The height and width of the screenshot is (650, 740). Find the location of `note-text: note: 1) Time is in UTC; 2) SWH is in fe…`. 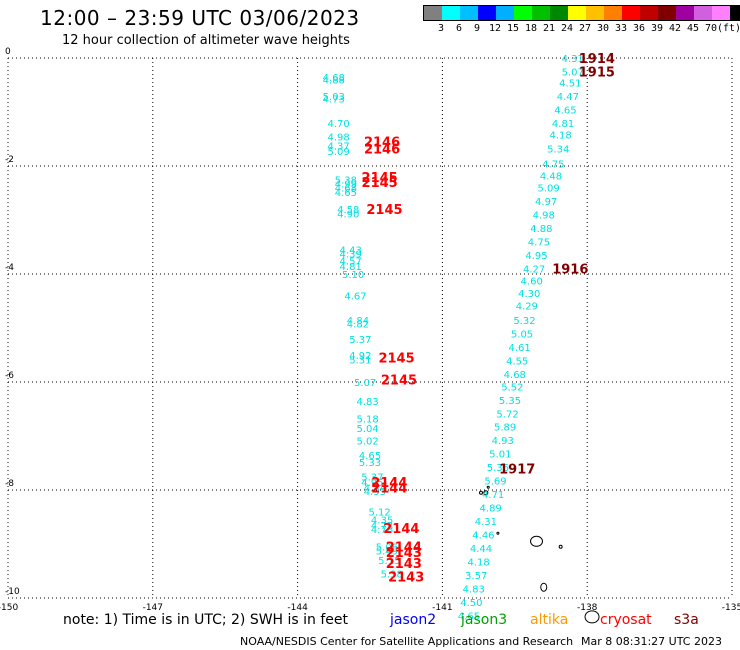

note-text: note: 1) Time is in UTC; 2) SWH is in fe… is located at coordinates (206, 620).